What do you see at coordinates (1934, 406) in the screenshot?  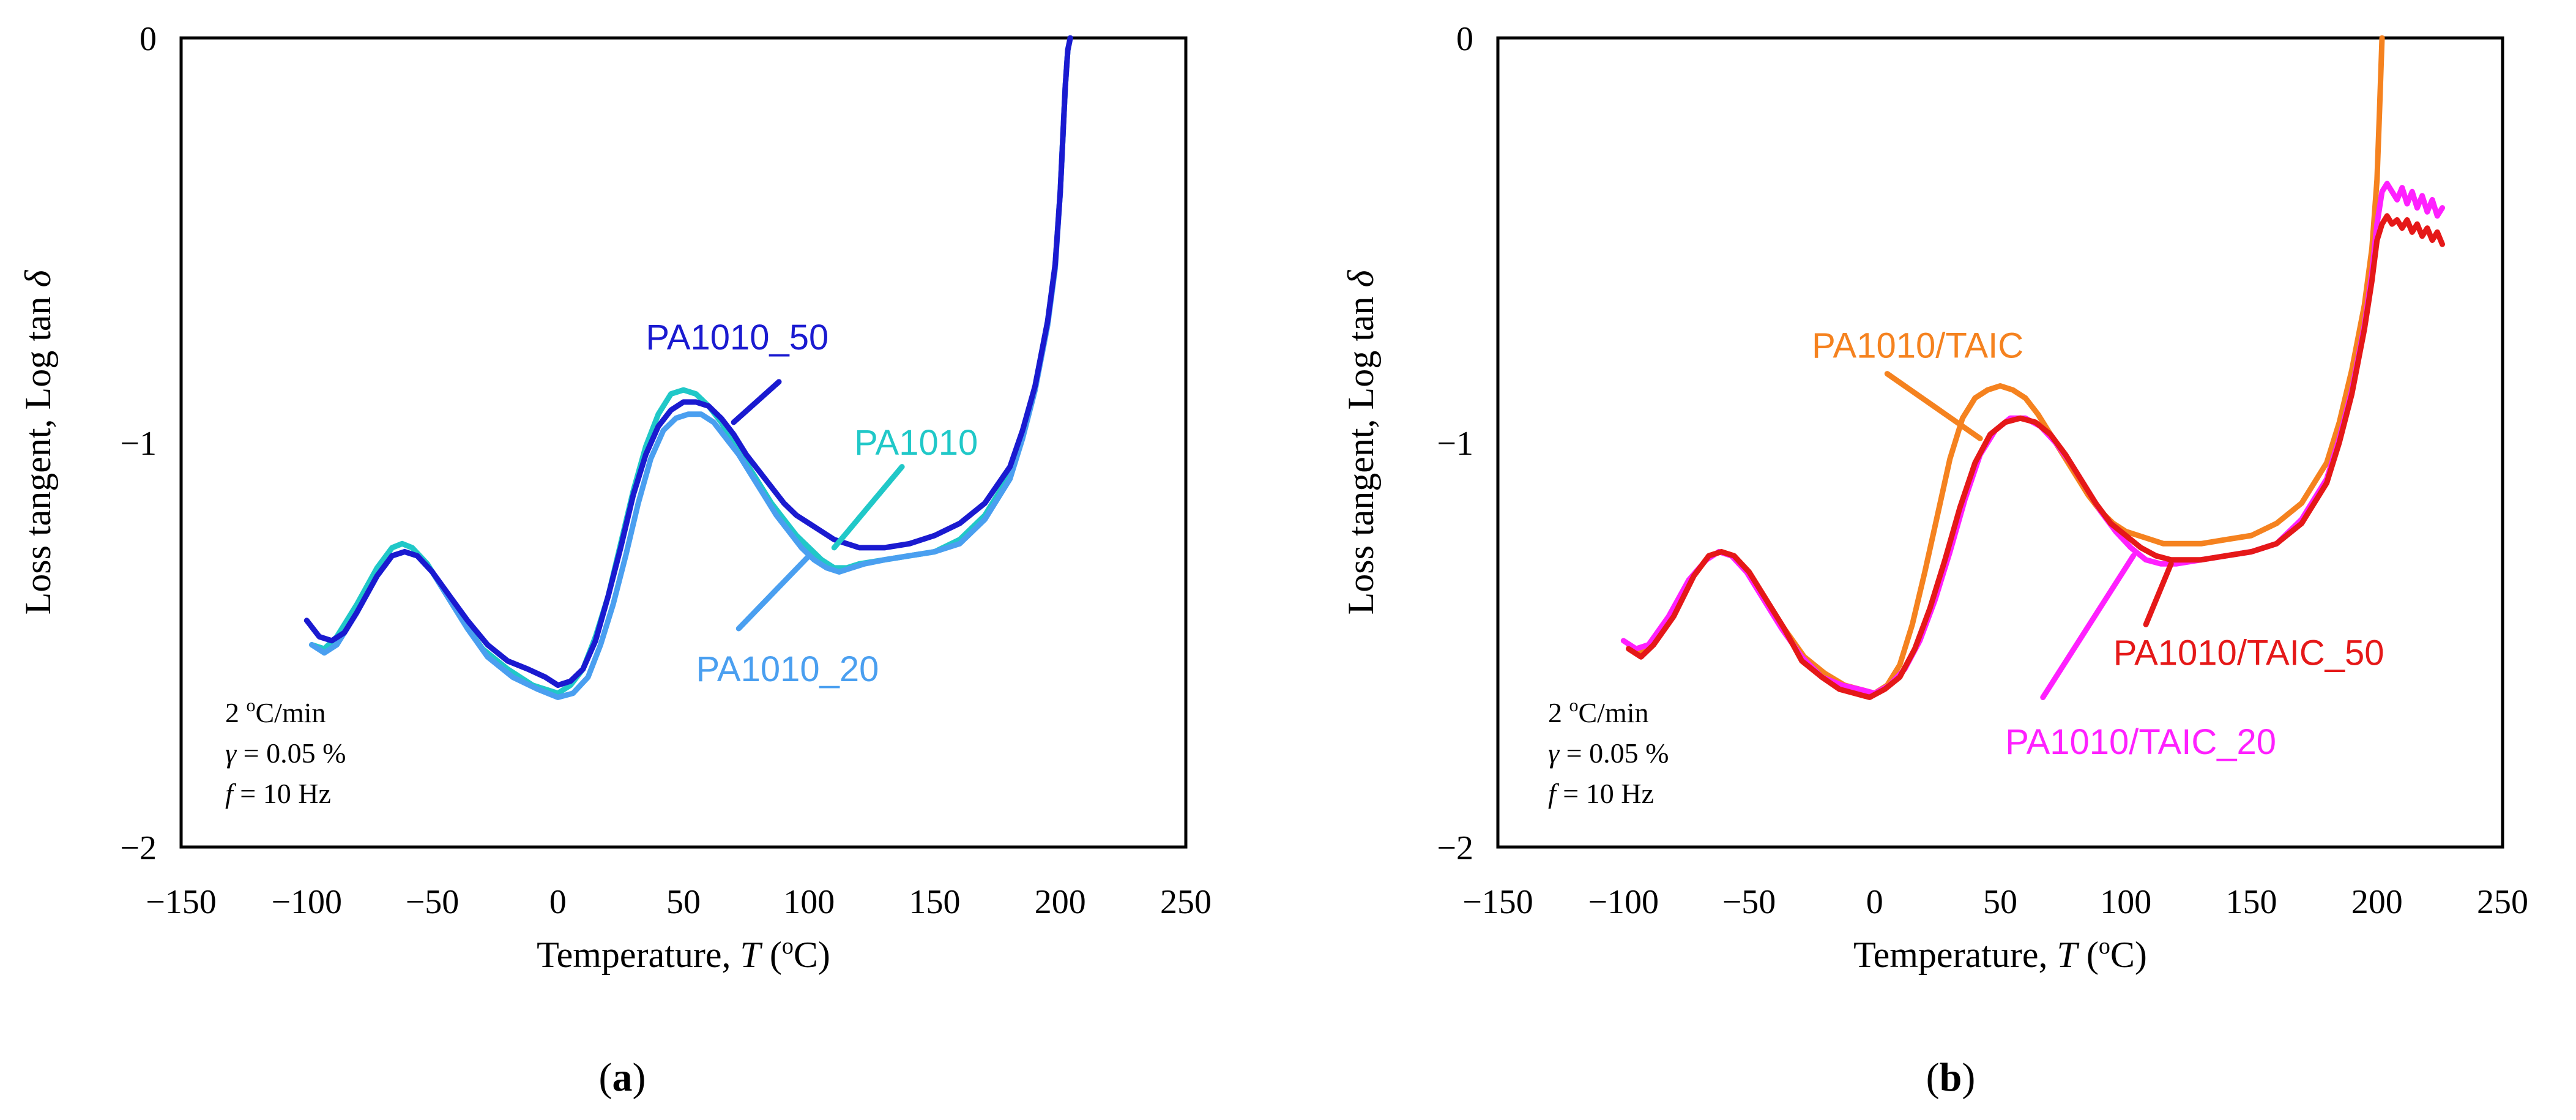 I see `leader-line-pa1010-taic` at bounding box center [1934, 406].